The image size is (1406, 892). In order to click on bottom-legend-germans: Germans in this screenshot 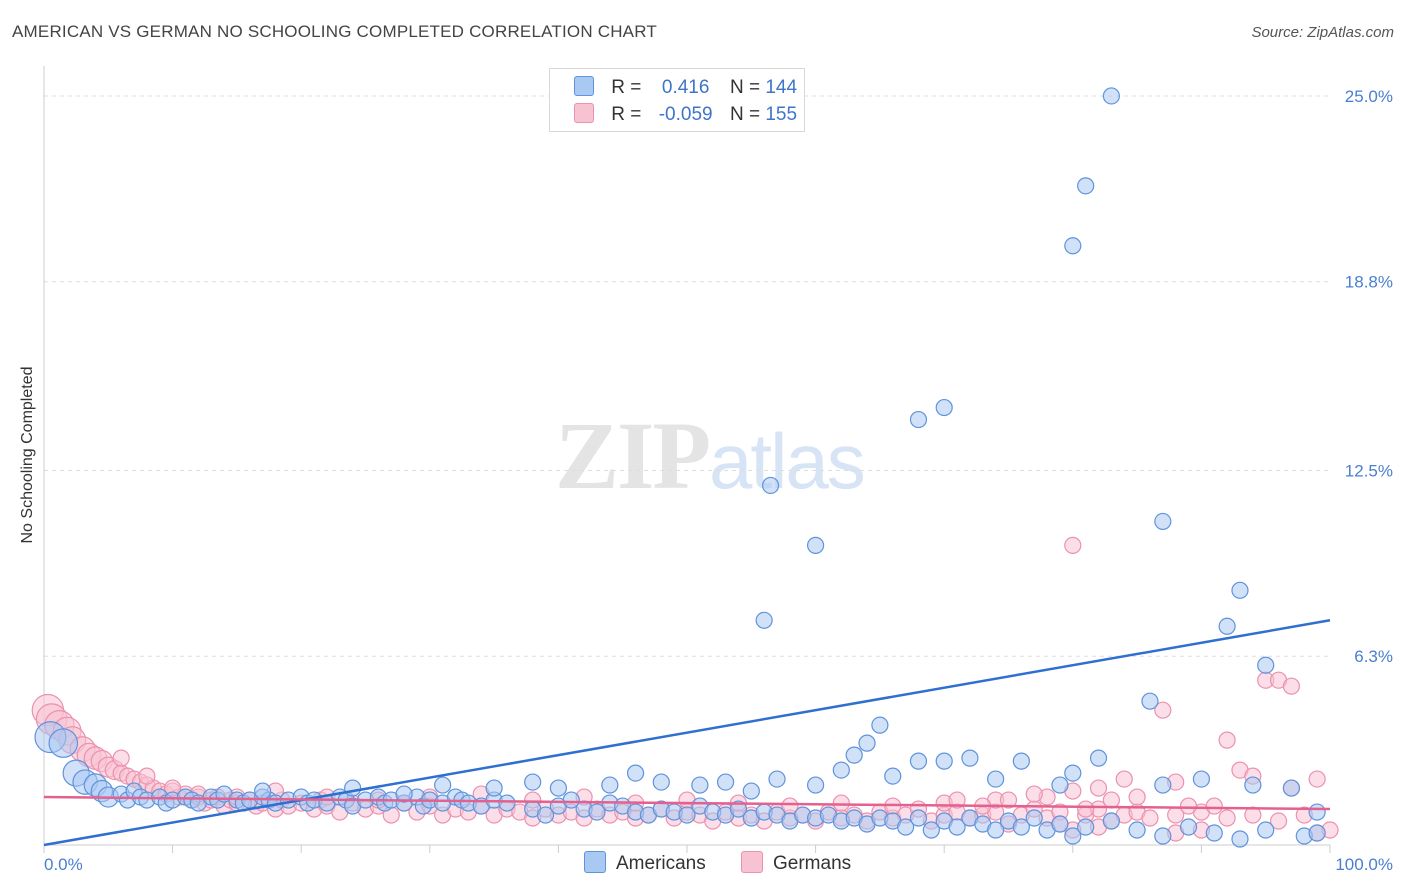, I will do `click(796, 863)`.